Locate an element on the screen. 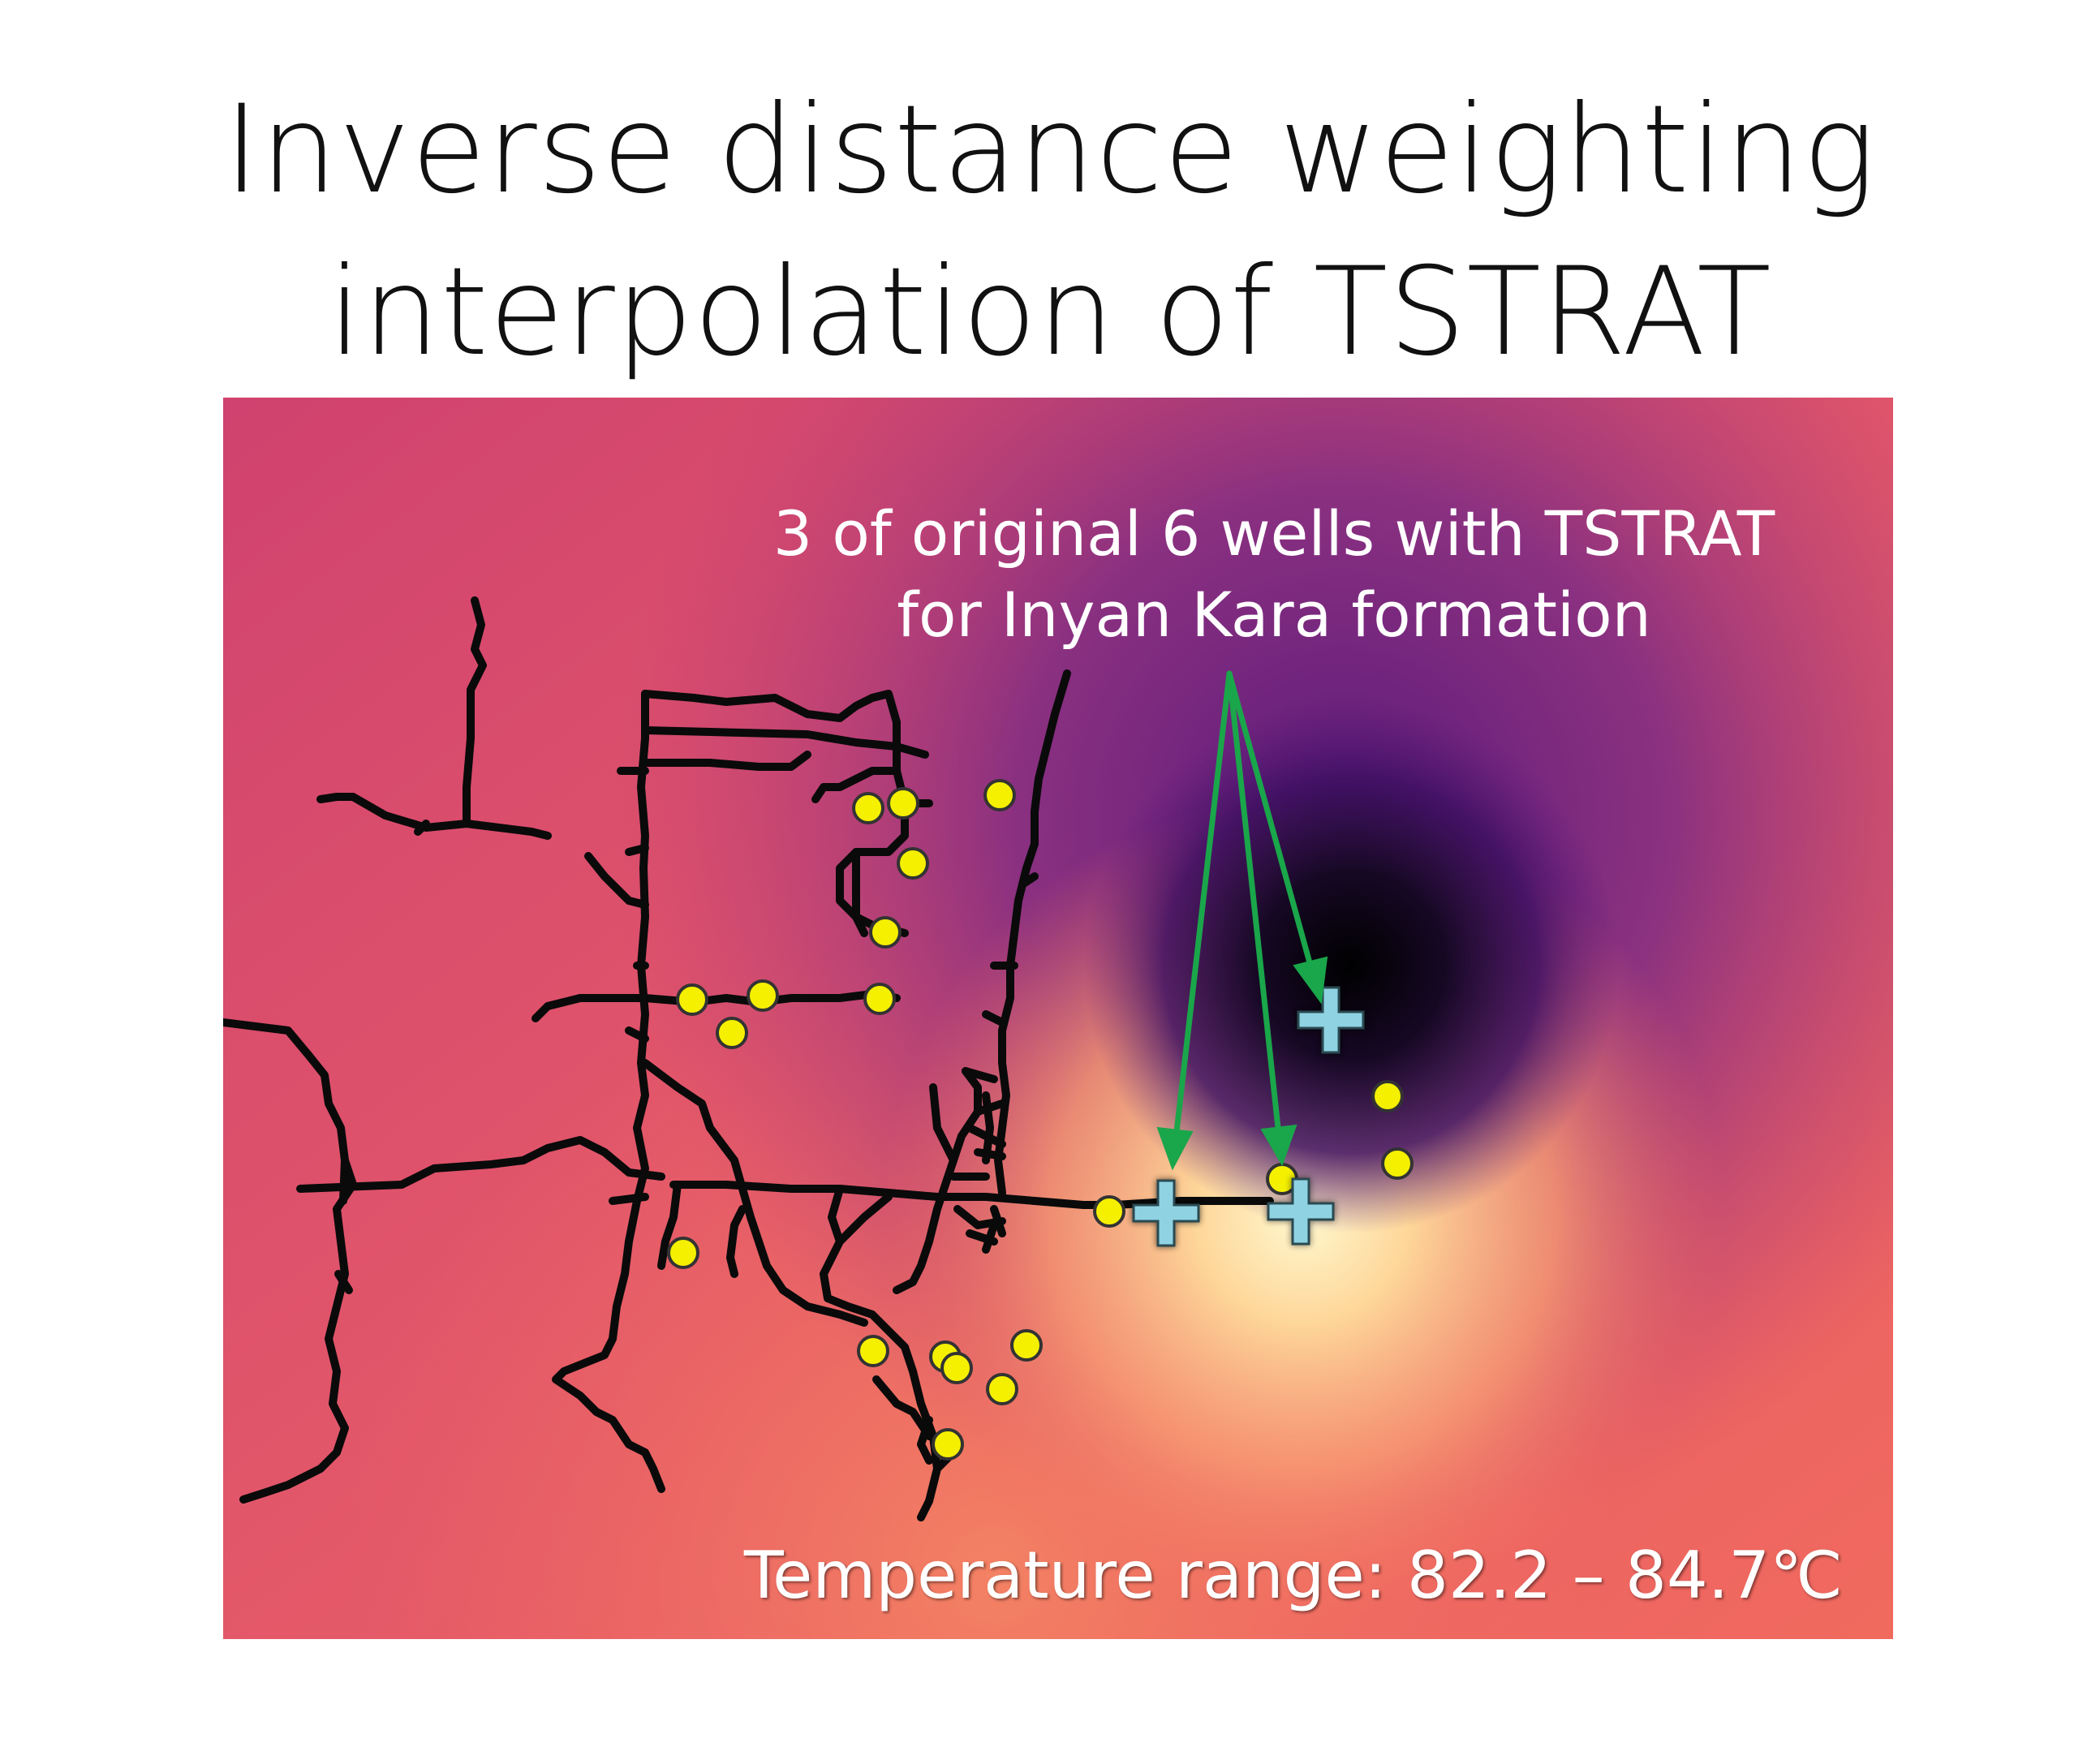  temperature-range-label: Temperature range: 82.2 – 84.7℃ is located at coordinates (1293, 1576).